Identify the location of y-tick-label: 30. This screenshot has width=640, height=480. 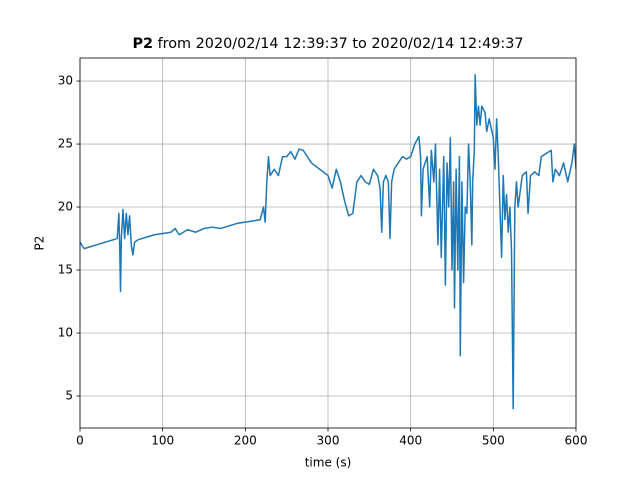
(65, 81).